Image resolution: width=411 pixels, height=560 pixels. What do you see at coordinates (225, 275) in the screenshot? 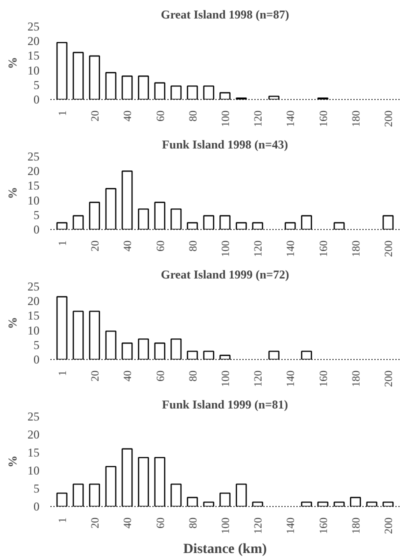
I see `chart-title: Great Island 1999 (n=72)` at bounding box center [225, 275].